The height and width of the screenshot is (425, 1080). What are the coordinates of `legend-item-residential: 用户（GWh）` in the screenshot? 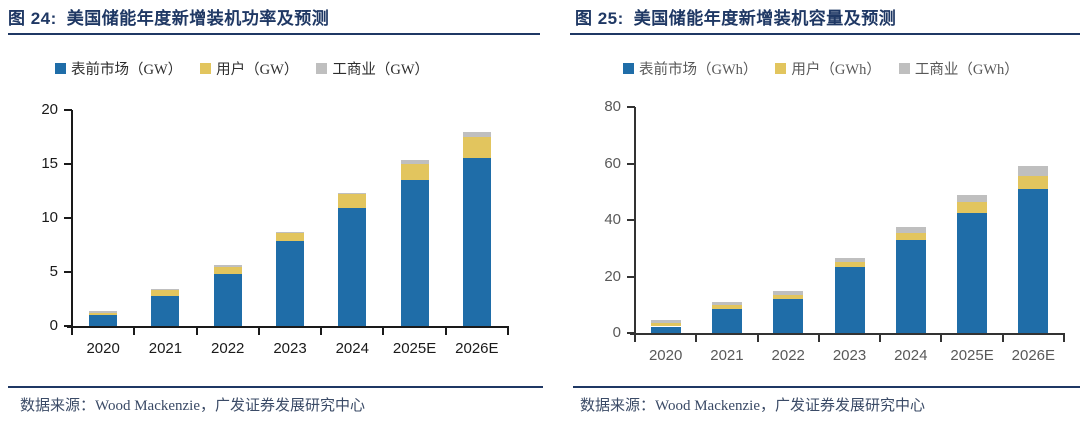 It's located at (828, 68).